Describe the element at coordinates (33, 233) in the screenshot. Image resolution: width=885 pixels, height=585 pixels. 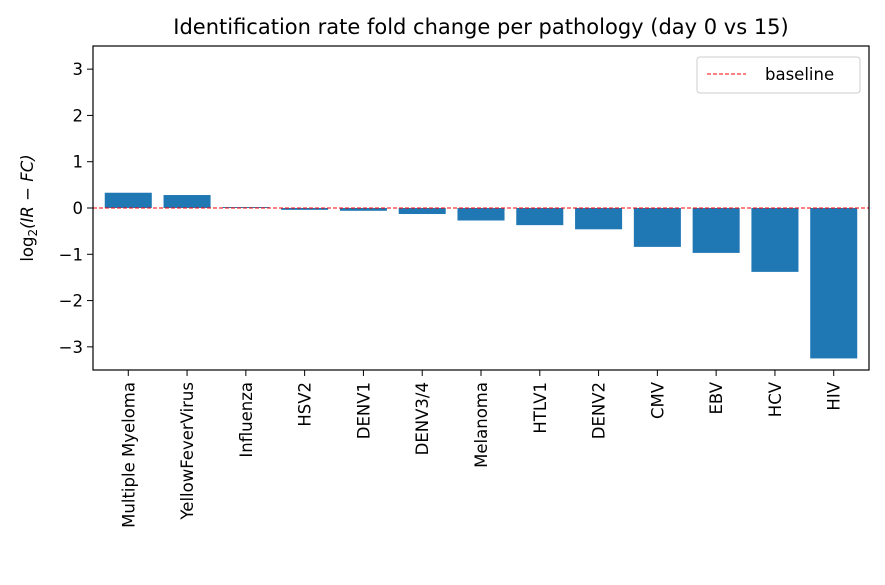
I see `y-axis-label-subscript: 2` at that location.